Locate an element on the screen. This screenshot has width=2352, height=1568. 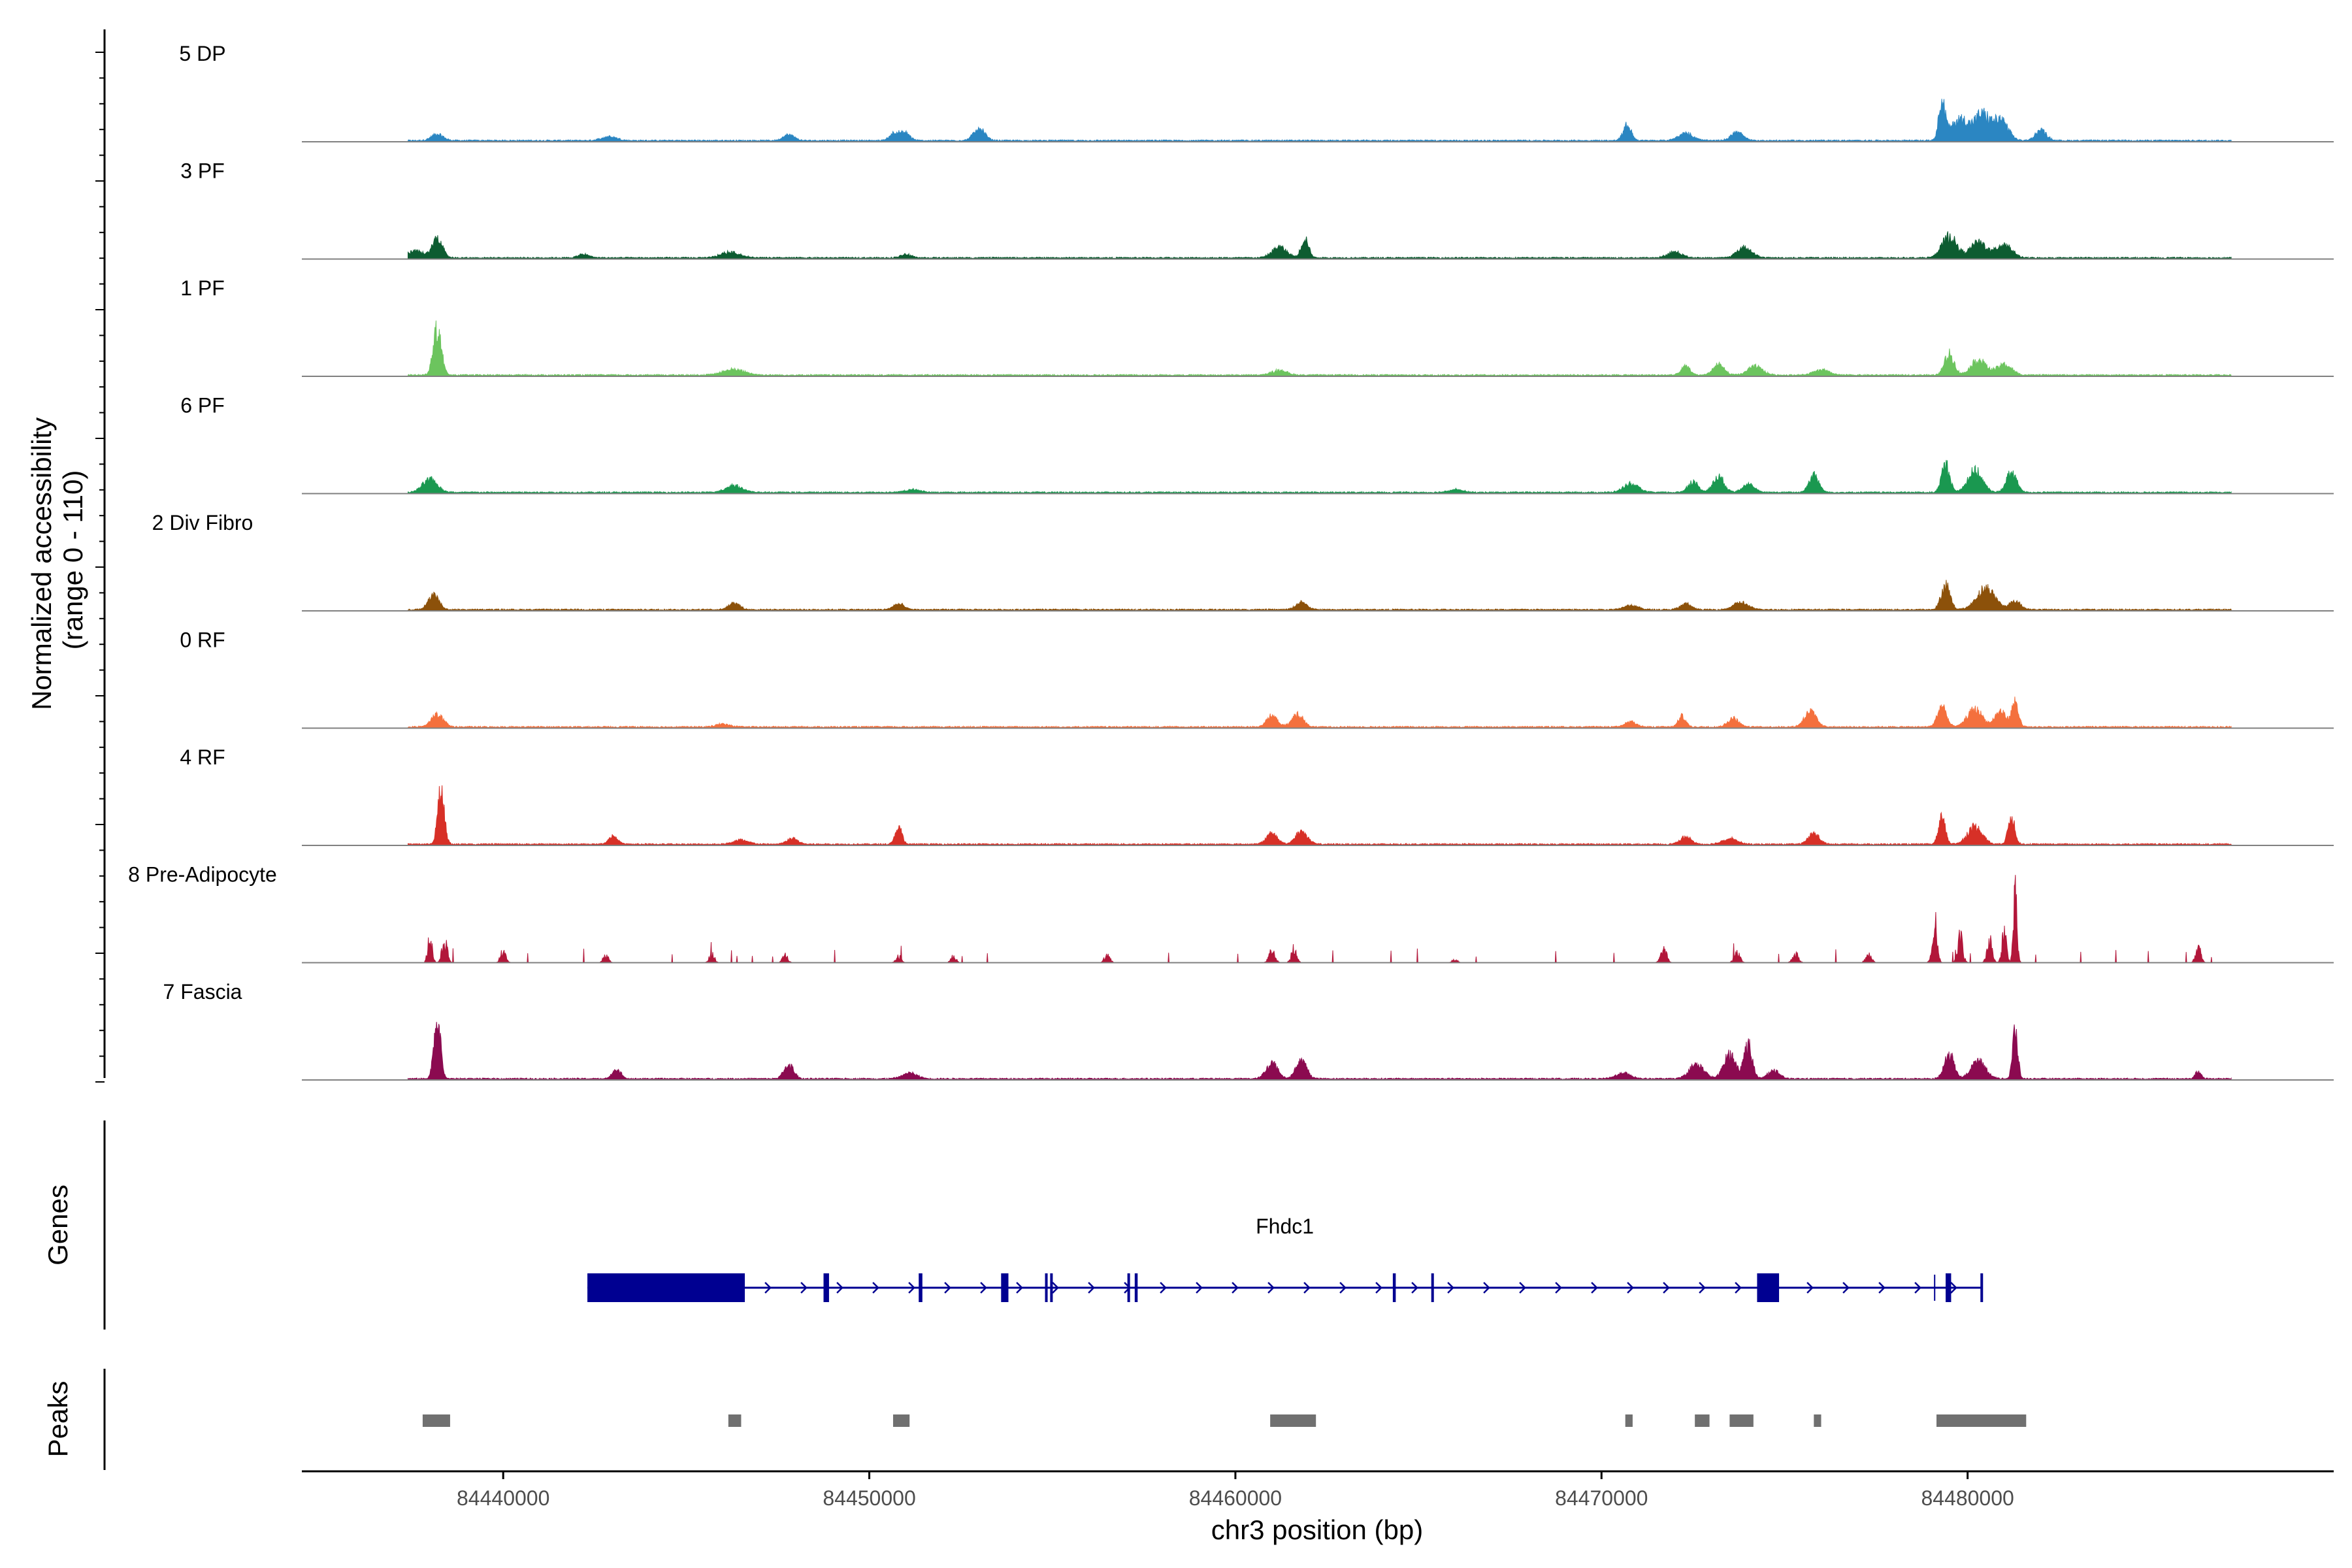
track-label: 8 Pre-Adipocyte is located at coordinates (202, 875).